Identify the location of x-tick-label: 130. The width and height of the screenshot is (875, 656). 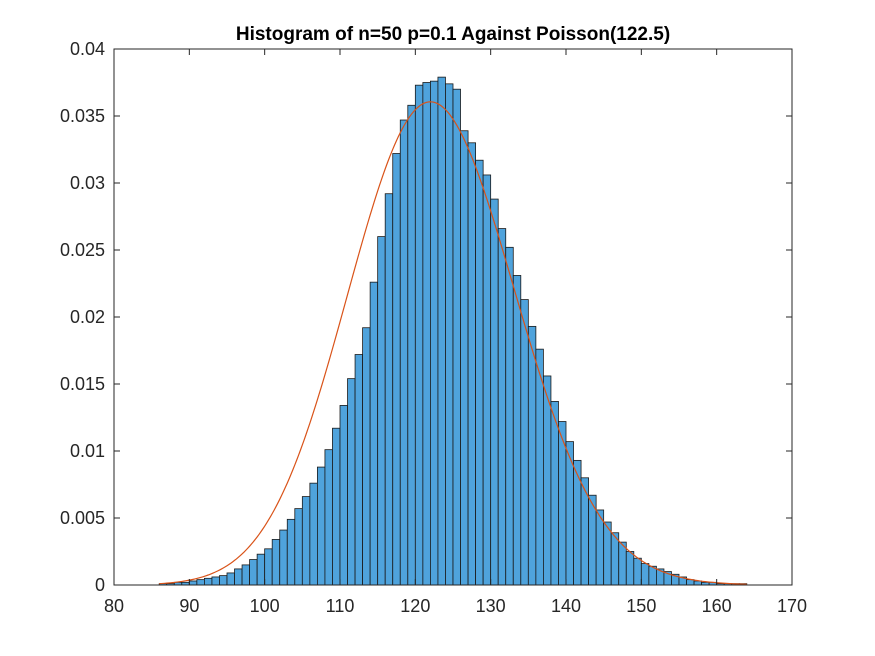
(491, 606).